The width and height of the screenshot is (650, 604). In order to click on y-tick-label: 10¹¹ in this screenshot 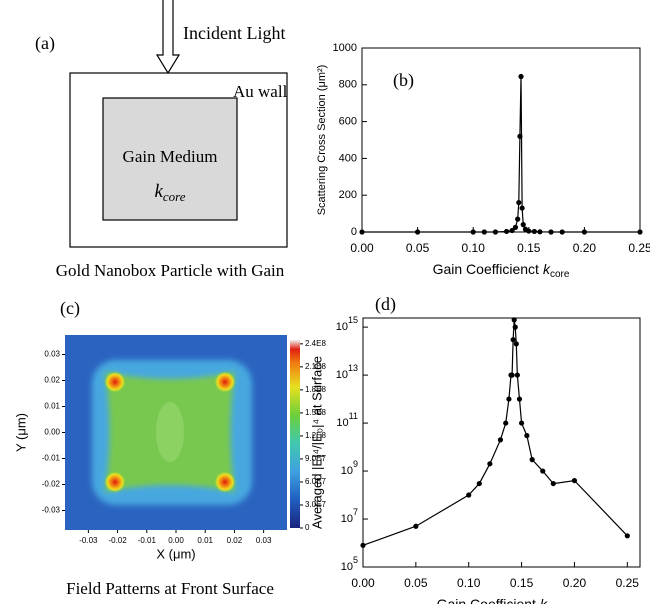, I will do `click(347, 420)`.